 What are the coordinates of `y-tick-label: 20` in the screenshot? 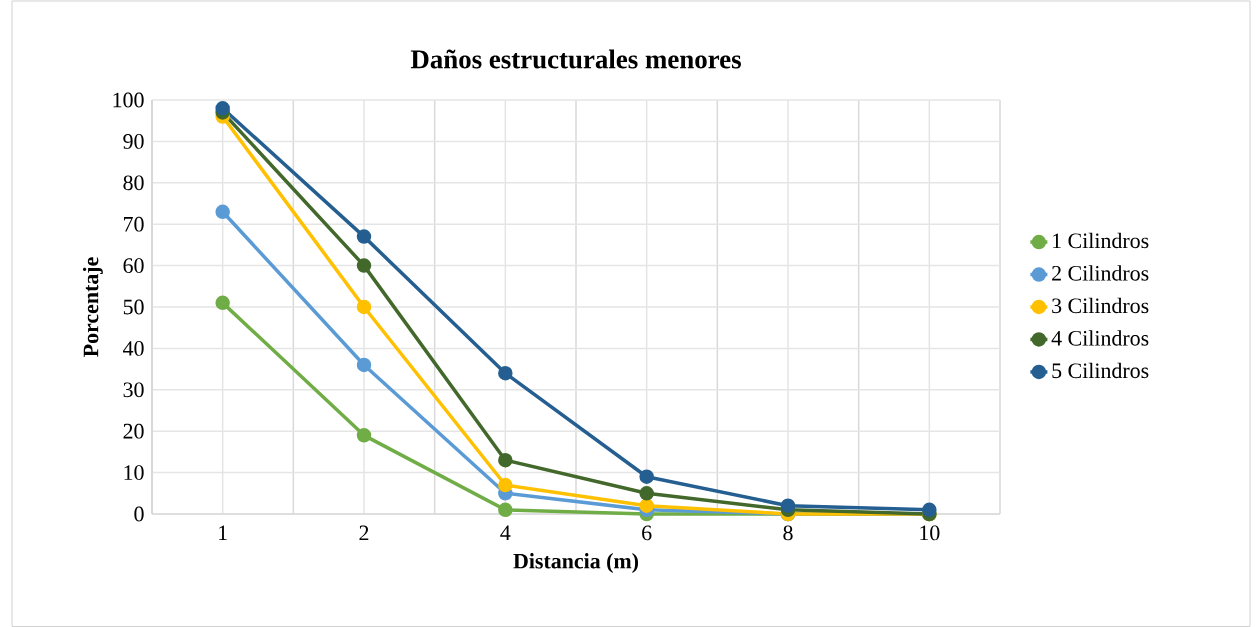 It's located at (133, 431).